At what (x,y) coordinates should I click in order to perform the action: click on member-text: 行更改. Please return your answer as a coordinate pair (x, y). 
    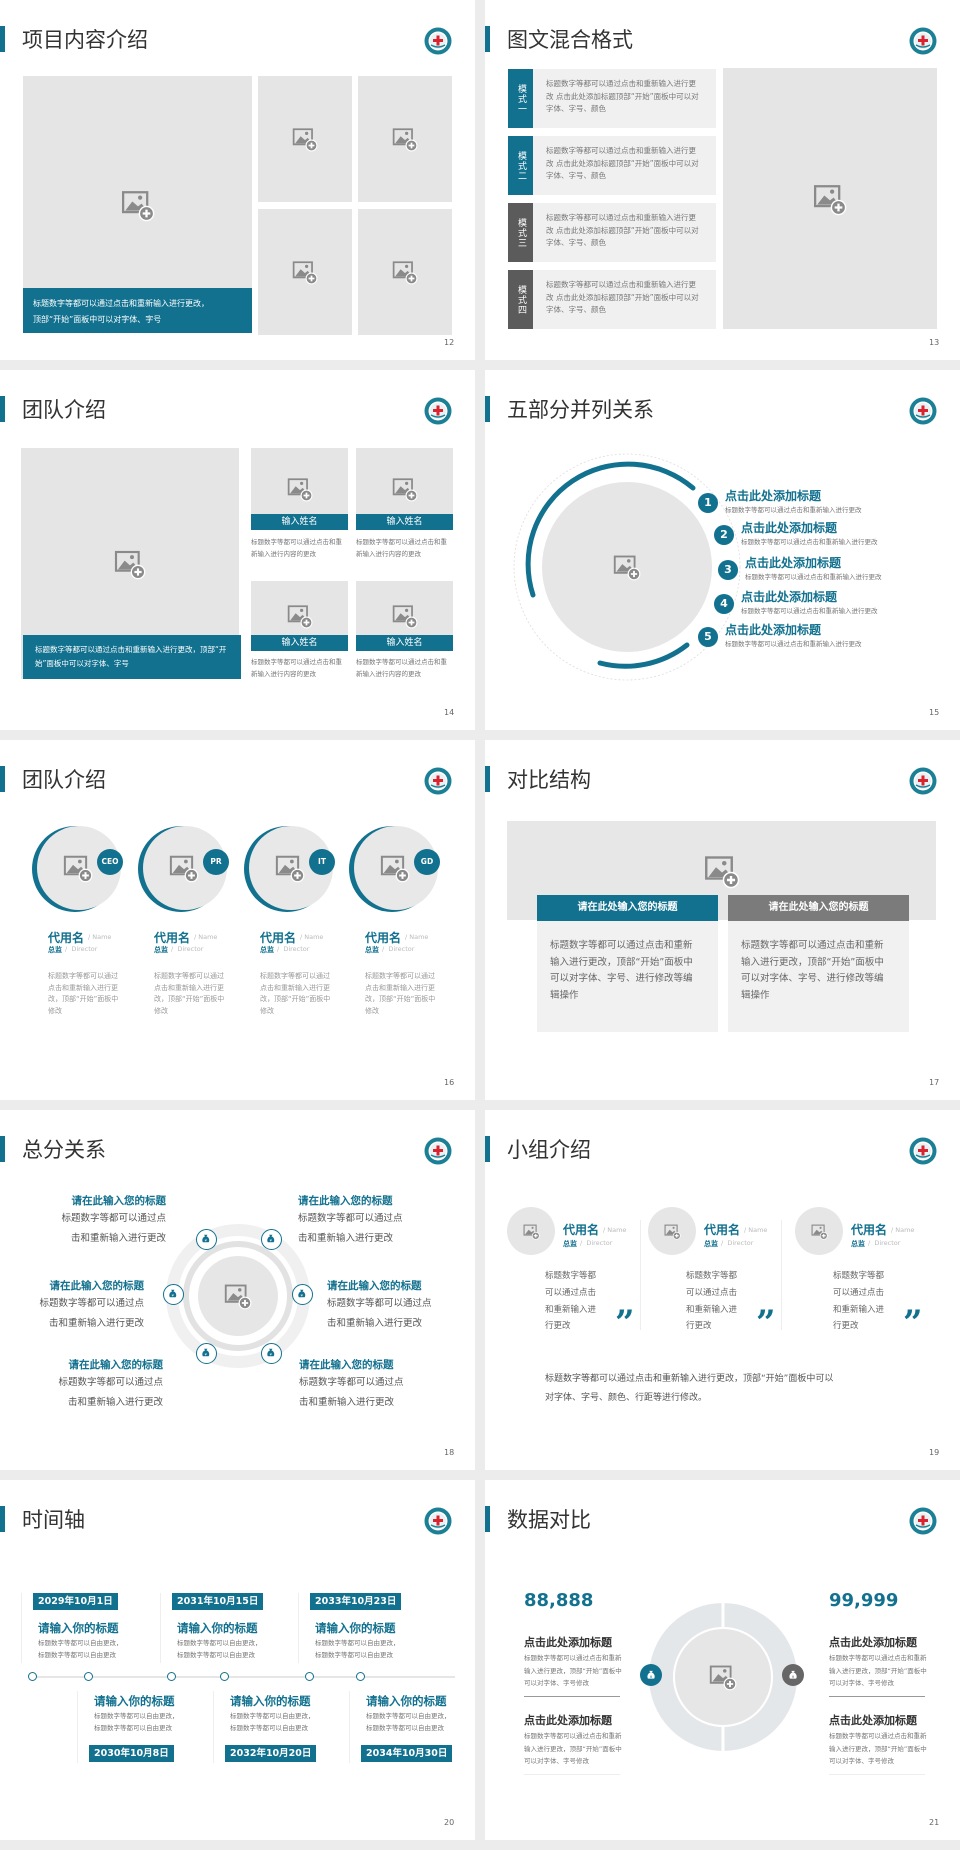
    Looking at the image, I should click on (558, 1326).